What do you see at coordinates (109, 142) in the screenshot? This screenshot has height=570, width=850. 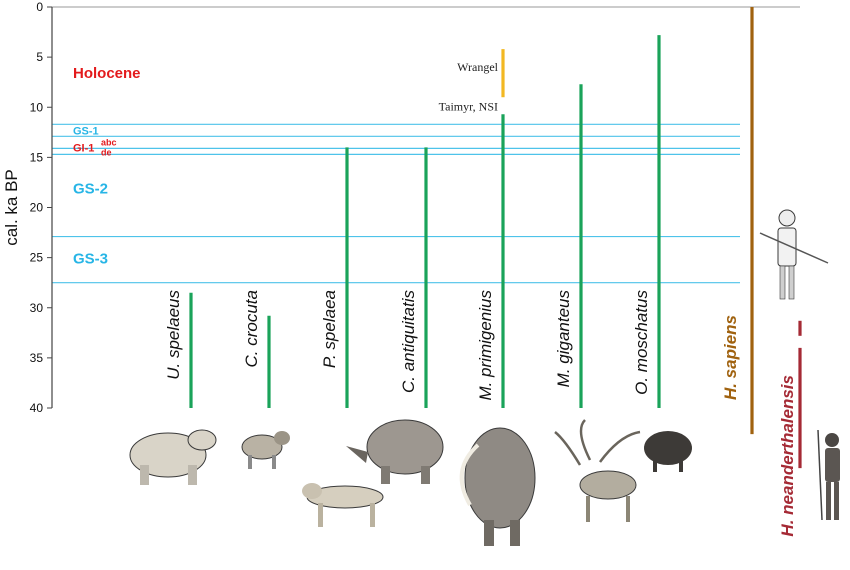 I see `climate-label-superscript: abc` at bounding box center [109, 142].